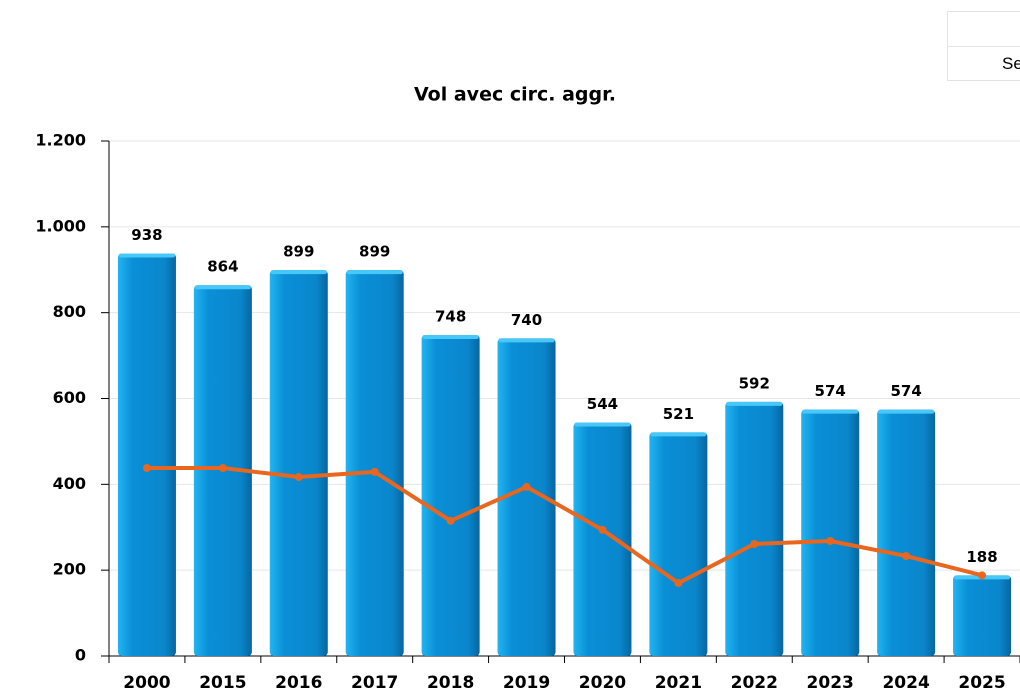 The width and height of the screenshot is (1020, 699). I want to click on data-label: 544, so click(602, 404).